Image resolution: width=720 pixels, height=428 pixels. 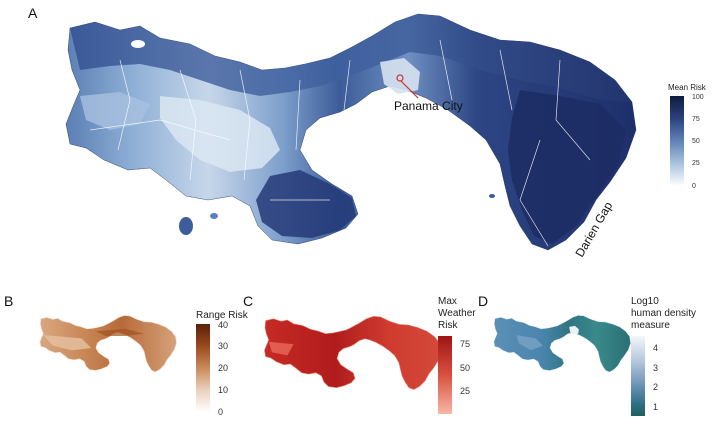 What do you see at coordinates (698, 97) in the screenshot?
I see `panel-a-tick: 100` at bounding box center [698, 97].